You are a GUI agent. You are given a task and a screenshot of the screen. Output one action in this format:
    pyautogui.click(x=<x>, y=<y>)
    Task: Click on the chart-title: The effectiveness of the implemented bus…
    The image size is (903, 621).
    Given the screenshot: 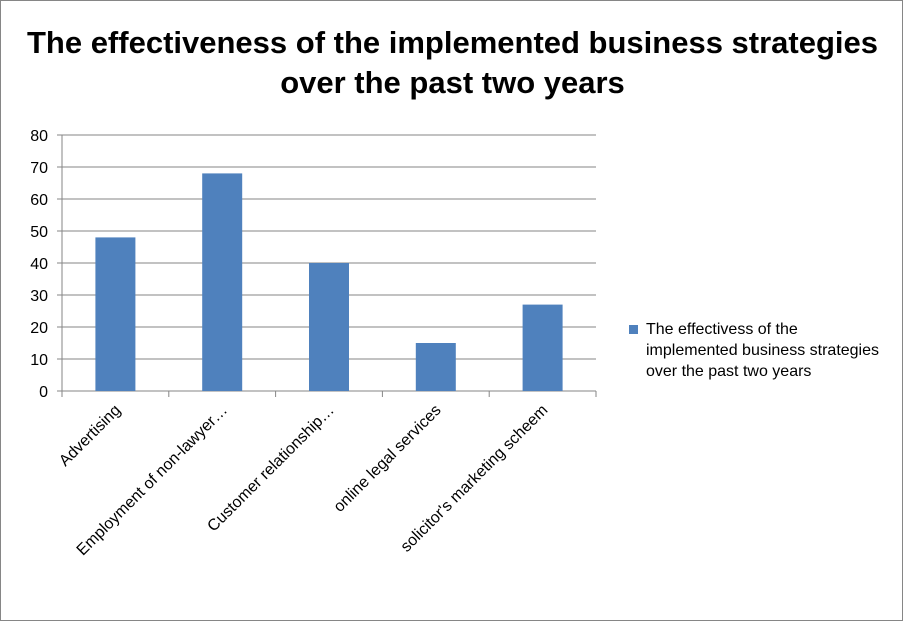 What is the action you would take?
    pyautogui.click(x=452, y=62)
    